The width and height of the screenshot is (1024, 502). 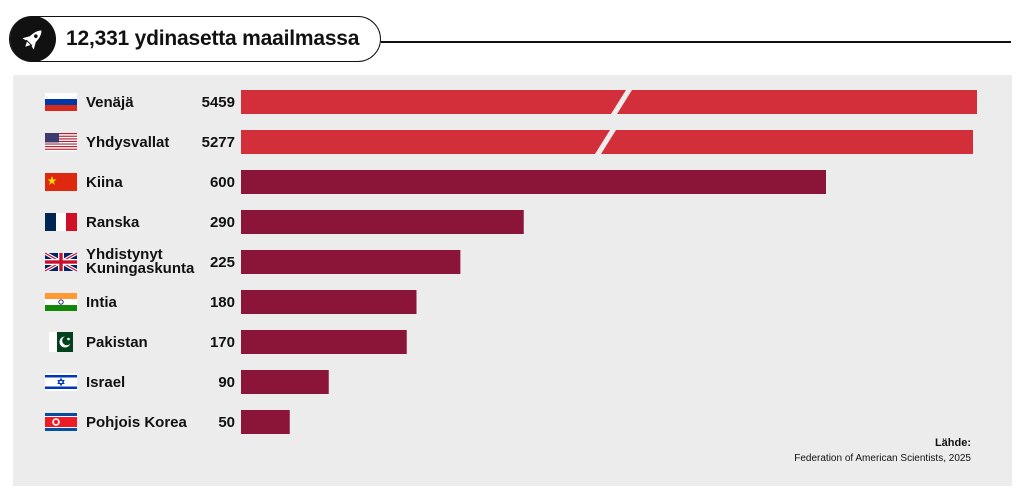 What do you see at coordinates (187, 382) in the screenshot?
I see `bar-row: Israel 90` at bounding box center [187, 382].